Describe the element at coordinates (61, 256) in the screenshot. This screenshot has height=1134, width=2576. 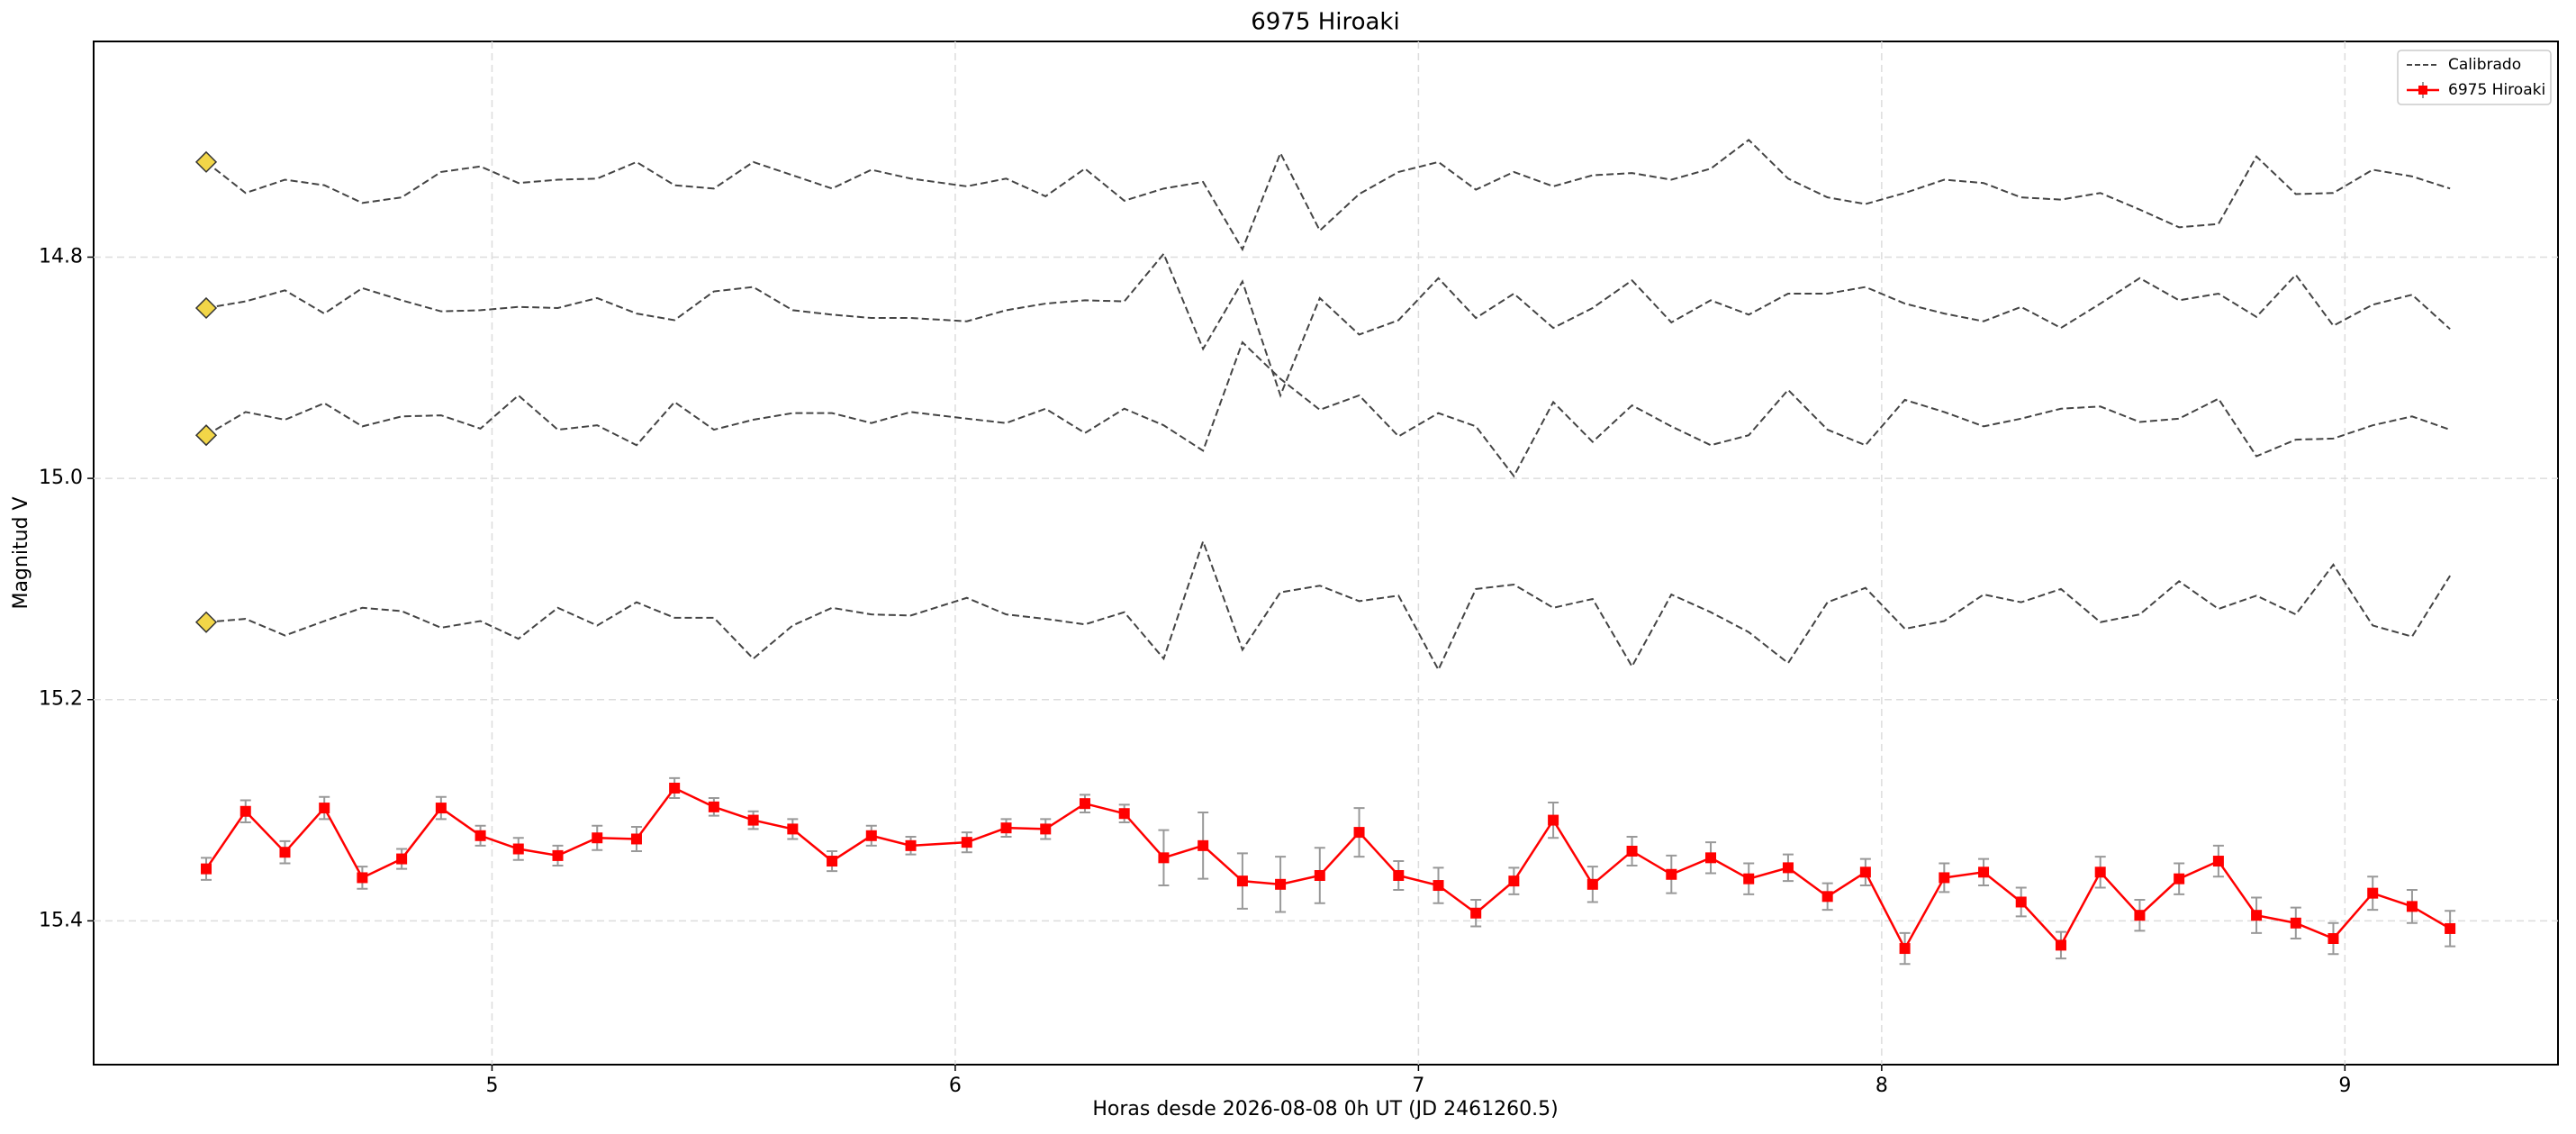
I see `y-tick-label: 14.8` at that location.